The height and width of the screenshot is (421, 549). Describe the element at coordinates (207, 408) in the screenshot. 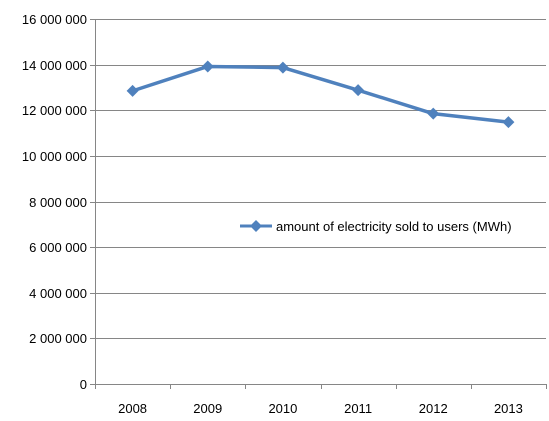

I see `x-tick-label: 2009` at that location.